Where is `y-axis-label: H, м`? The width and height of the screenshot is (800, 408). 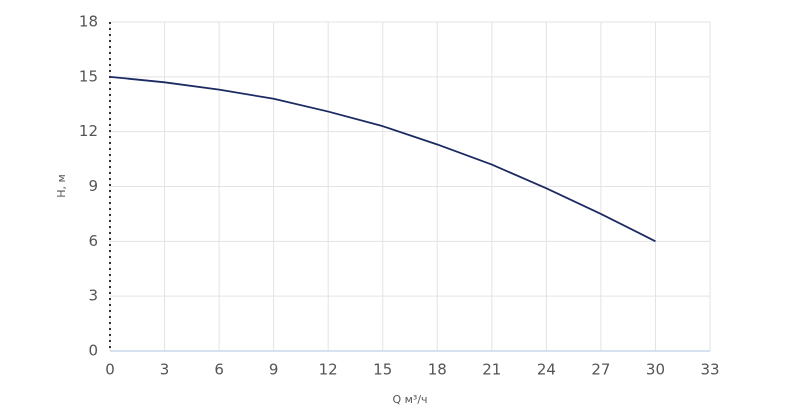
y-axis-label: H, м is located at coordinates (61, 186).